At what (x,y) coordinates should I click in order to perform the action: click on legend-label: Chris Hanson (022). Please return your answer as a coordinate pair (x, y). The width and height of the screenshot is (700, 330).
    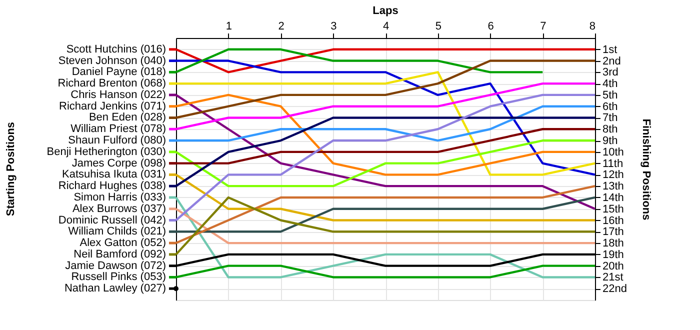
    Looking at the image, I should click on (118, 94).